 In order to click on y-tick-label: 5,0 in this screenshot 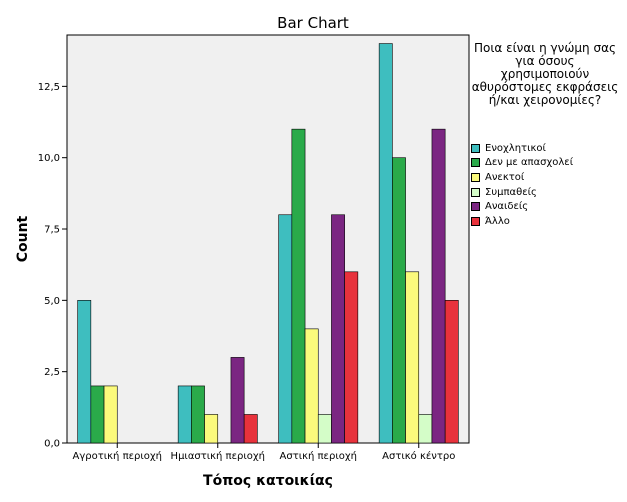, I will do `click(52, 301)`.